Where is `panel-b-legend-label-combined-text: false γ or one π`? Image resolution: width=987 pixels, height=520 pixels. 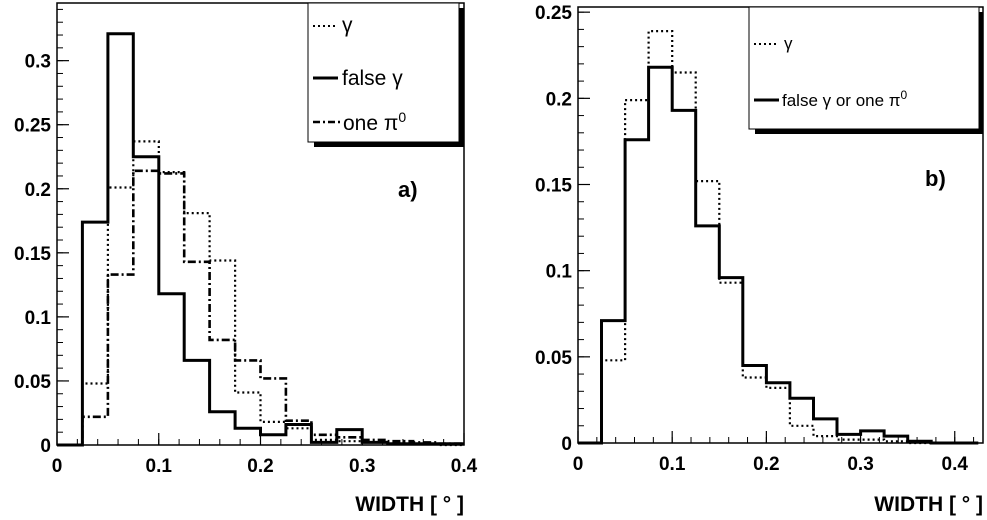
panel-b-legend-label-combined-text: false γ or one π is located at coordinates (841, 100).